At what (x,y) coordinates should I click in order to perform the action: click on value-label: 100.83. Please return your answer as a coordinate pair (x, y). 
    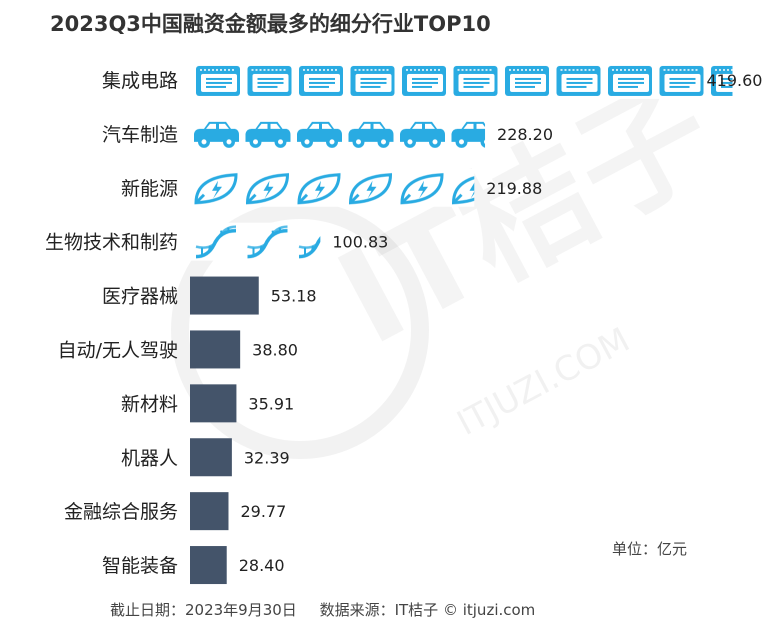
    Looking at the image, I should click on (360, 242).